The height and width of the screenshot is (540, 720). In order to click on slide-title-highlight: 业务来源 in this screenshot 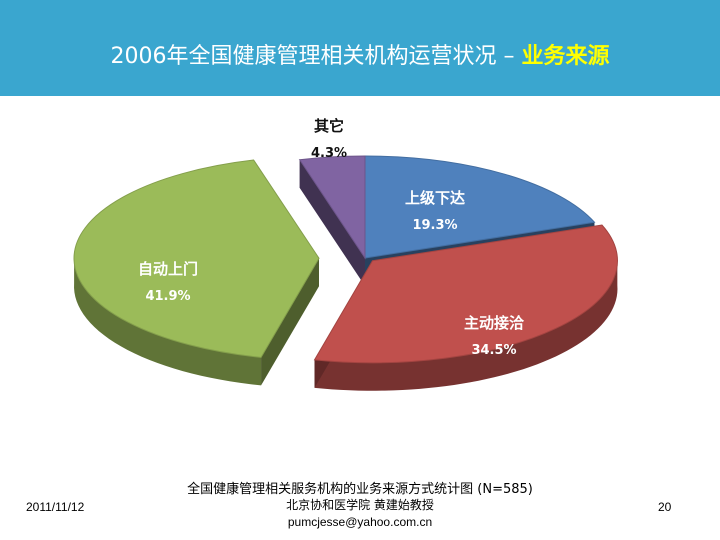, I will do `click(565, 56)`.